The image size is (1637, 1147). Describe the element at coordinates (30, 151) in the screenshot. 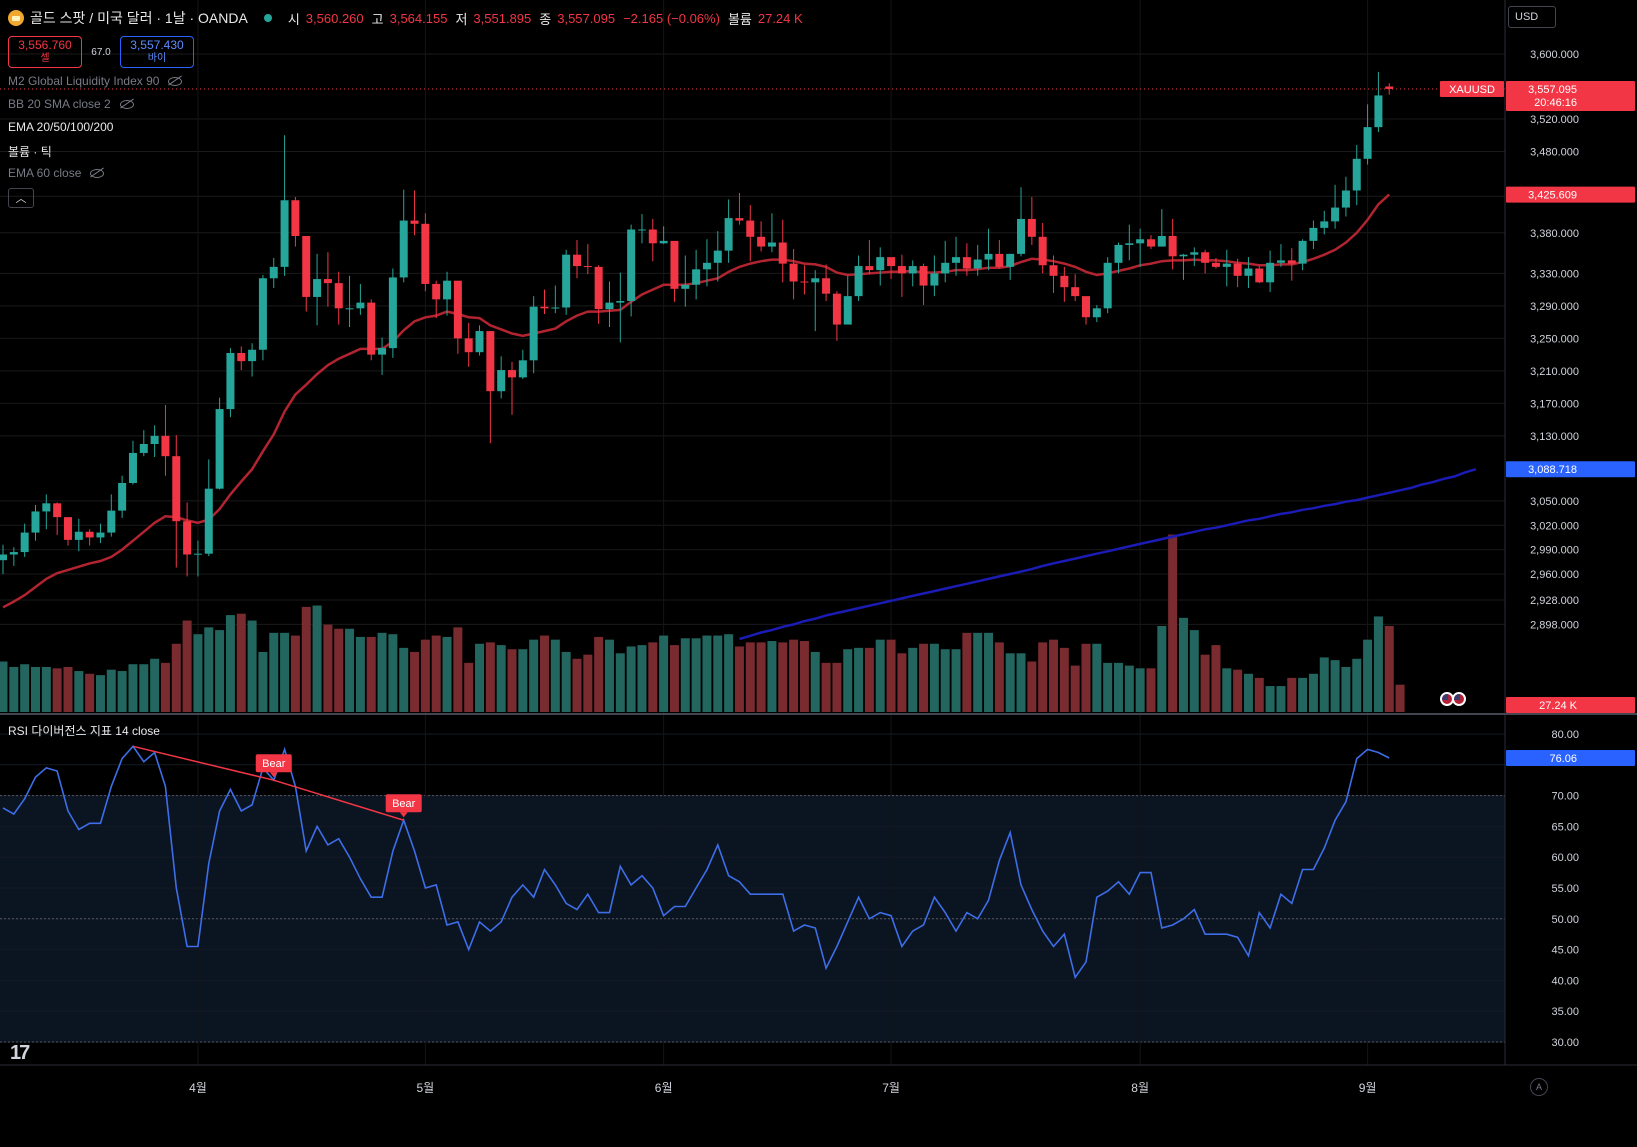

I see `indicator-volume: 볼륨 · 틱` at that location.